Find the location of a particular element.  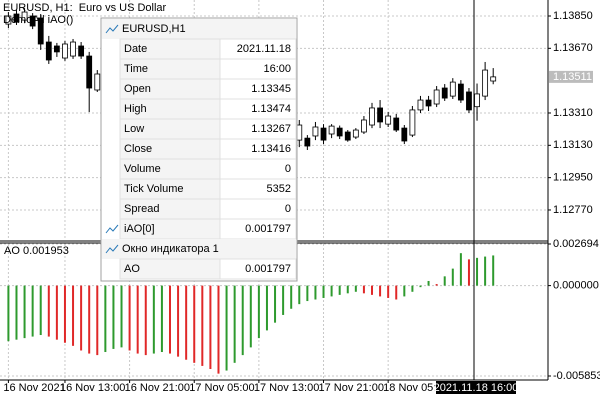

x-tick-label: 16 Nov 13:00 is located at coordinates (92, 388).